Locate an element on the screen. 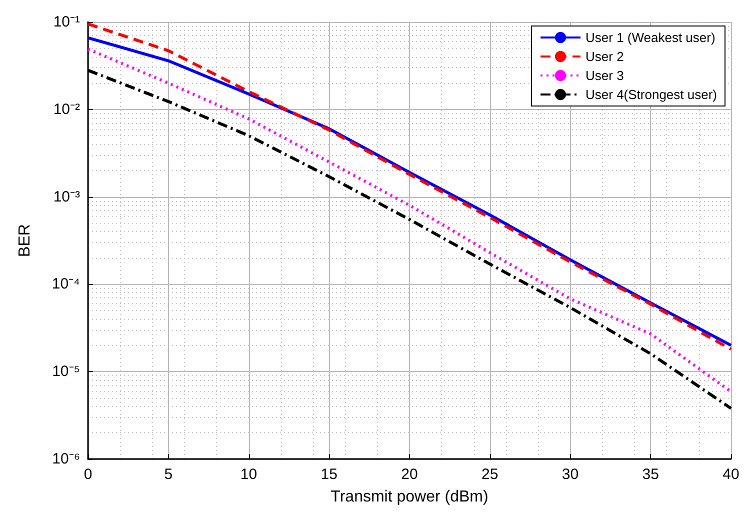 The width and height of the screenshot is (751, 521). x-tick-label: 0 is located at coordinates (88, 474).